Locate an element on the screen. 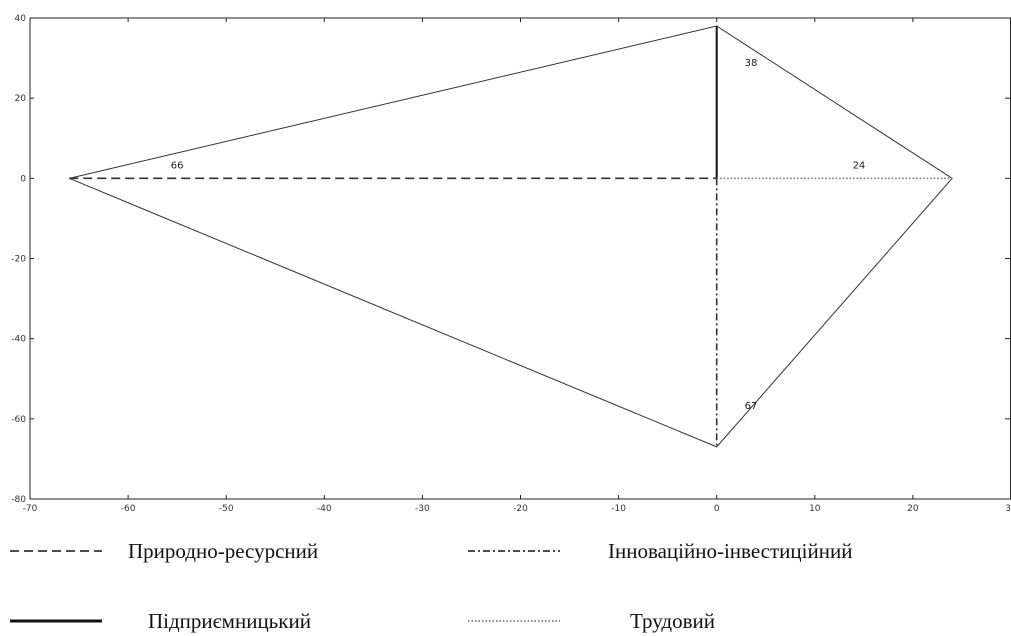 This screenshot has height=636, width=1011. y-tick-label: 0 is located at coordinates (23, 179).